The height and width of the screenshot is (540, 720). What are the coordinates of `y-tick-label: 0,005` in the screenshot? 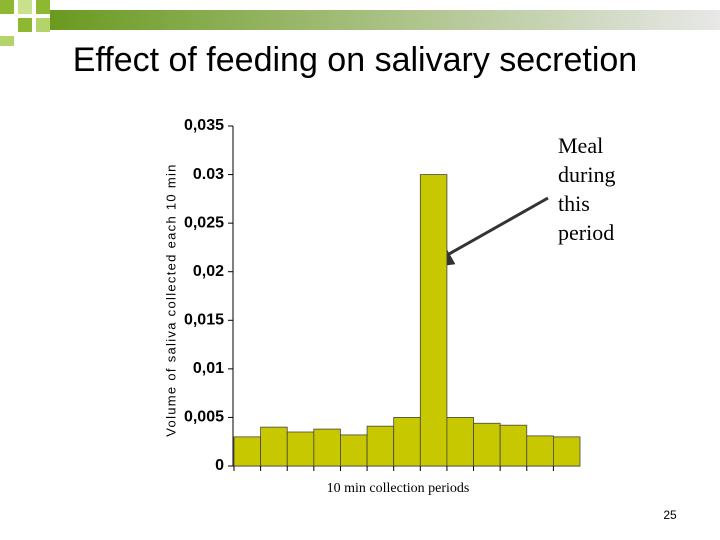 It's located at (204, 417).